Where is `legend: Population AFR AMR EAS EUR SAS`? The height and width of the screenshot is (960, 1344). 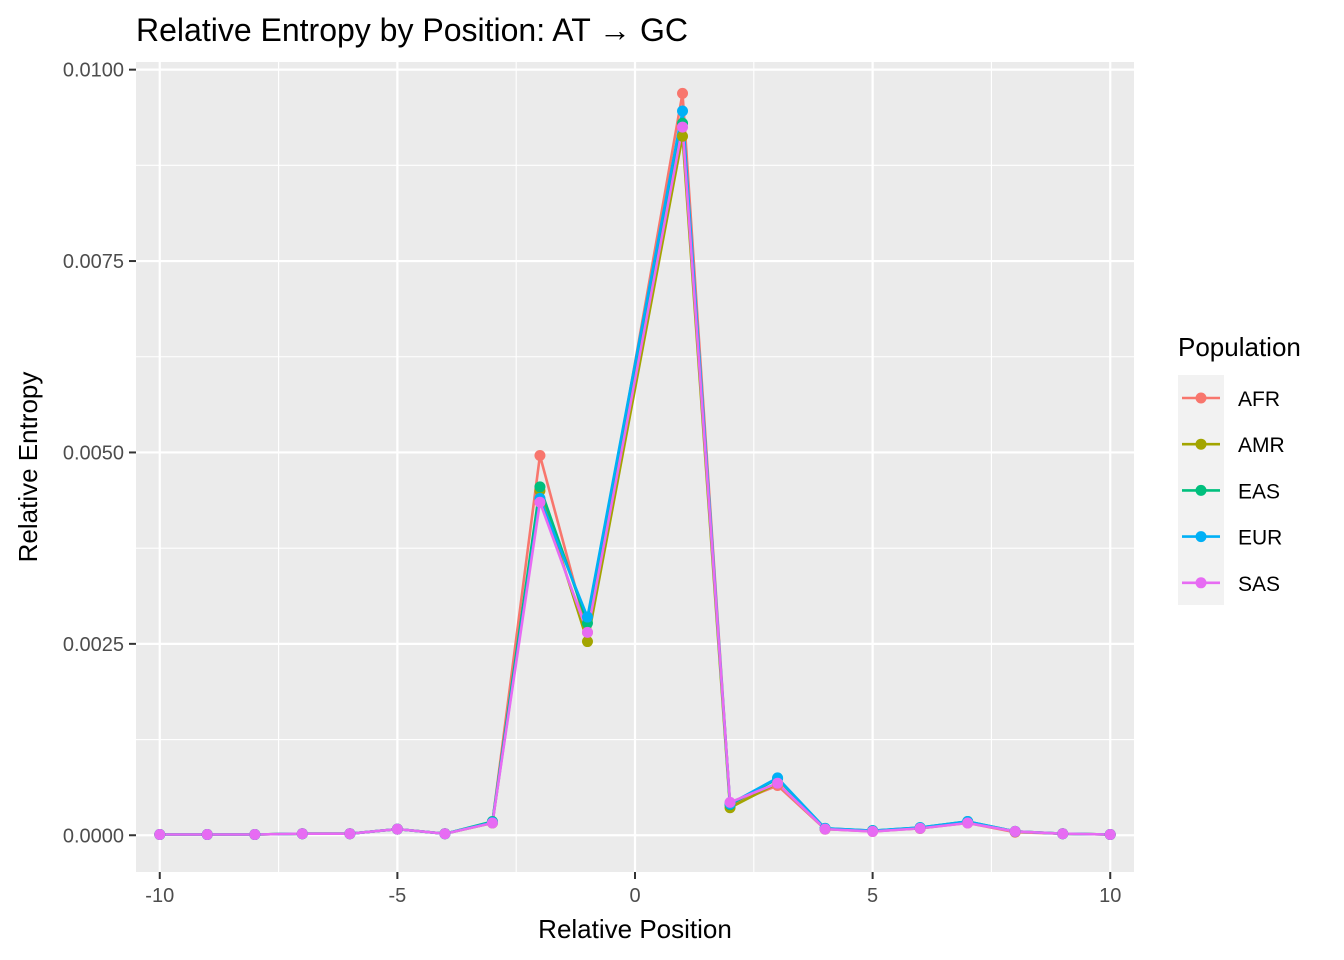 legend: Population AFR AMR EAS EUR SAS is located at coordinates (1239, 468).